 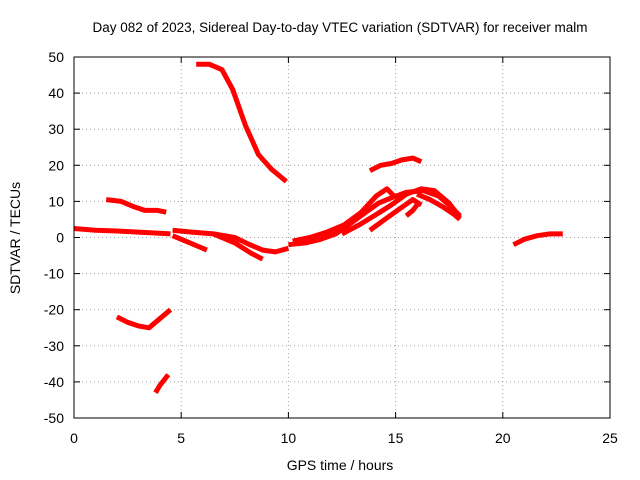 What do you see at coordinates (56, 201) in the screenshot?
I see `y-tick-label: 10` at bounding box center [56, 201].